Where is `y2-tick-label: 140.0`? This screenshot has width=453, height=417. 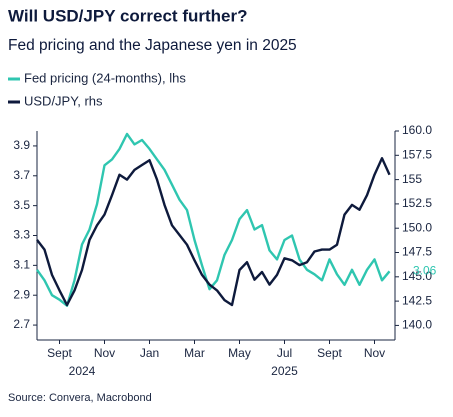
y2-tick-label: 140.0 is located at coordinates (417, 325).